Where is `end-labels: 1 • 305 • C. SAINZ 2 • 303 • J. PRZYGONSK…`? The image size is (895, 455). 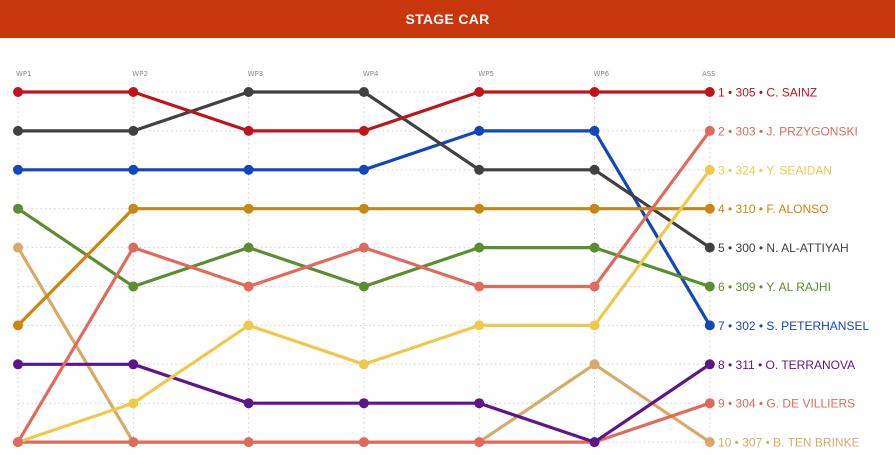
end-labels: 1 • 305 • C. SAINZ 2 • 303 • J. PRZYGONSK… is located at coordinates (793, 268).